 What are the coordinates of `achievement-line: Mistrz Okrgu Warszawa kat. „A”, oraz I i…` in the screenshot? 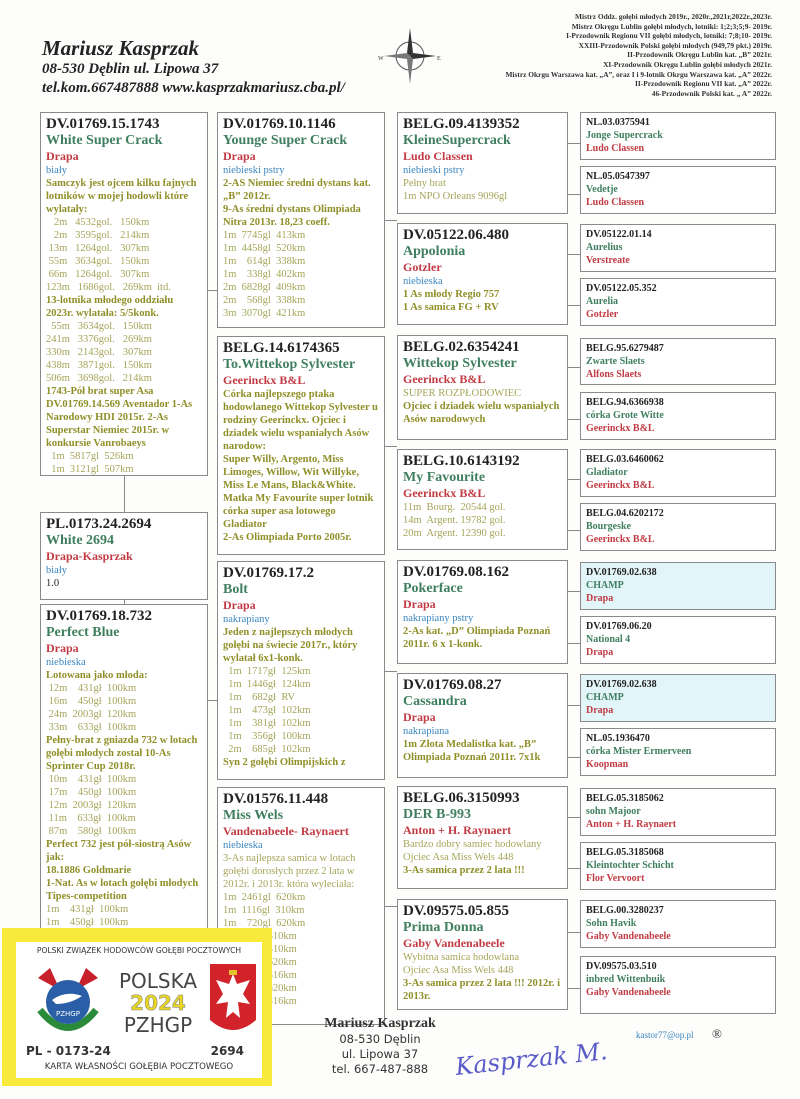 It's located at (638, 74).